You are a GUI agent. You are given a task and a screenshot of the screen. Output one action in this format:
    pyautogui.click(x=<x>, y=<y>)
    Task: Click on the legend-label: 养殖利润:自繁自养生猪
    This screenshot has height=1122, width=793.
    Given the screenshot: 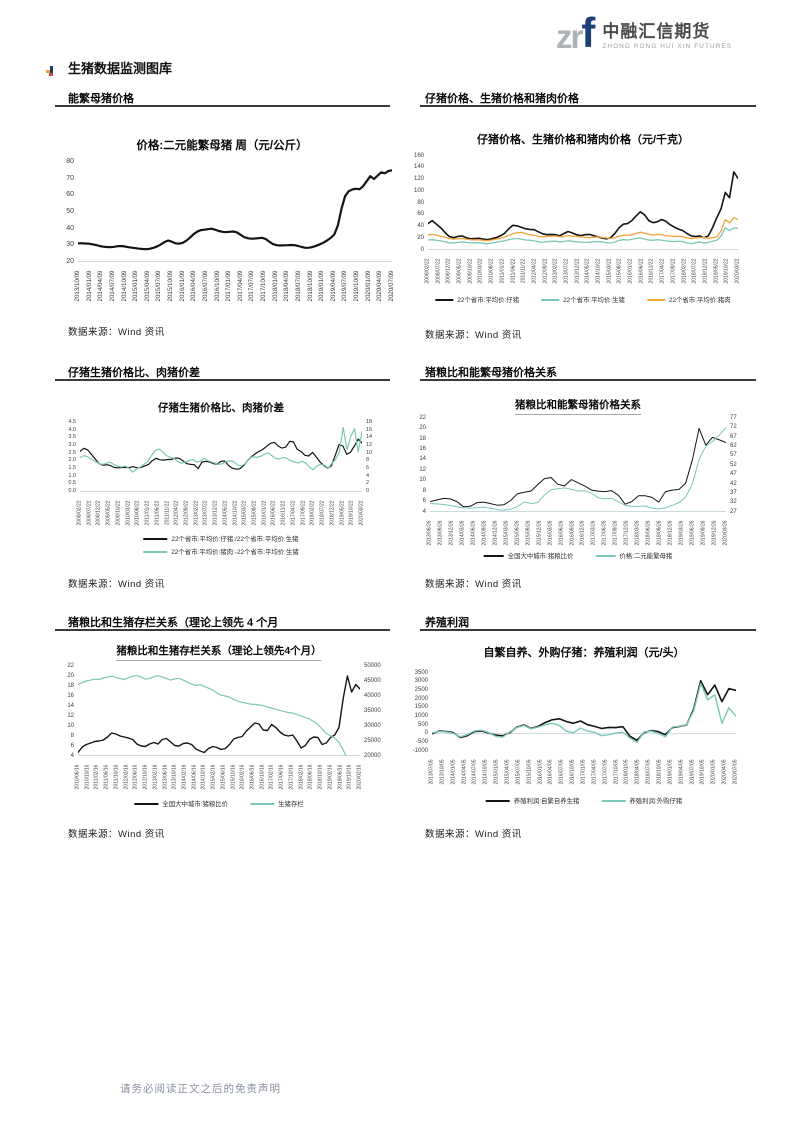 What is the action you would take?
    pyautogui.click(x=546, y=801)
    